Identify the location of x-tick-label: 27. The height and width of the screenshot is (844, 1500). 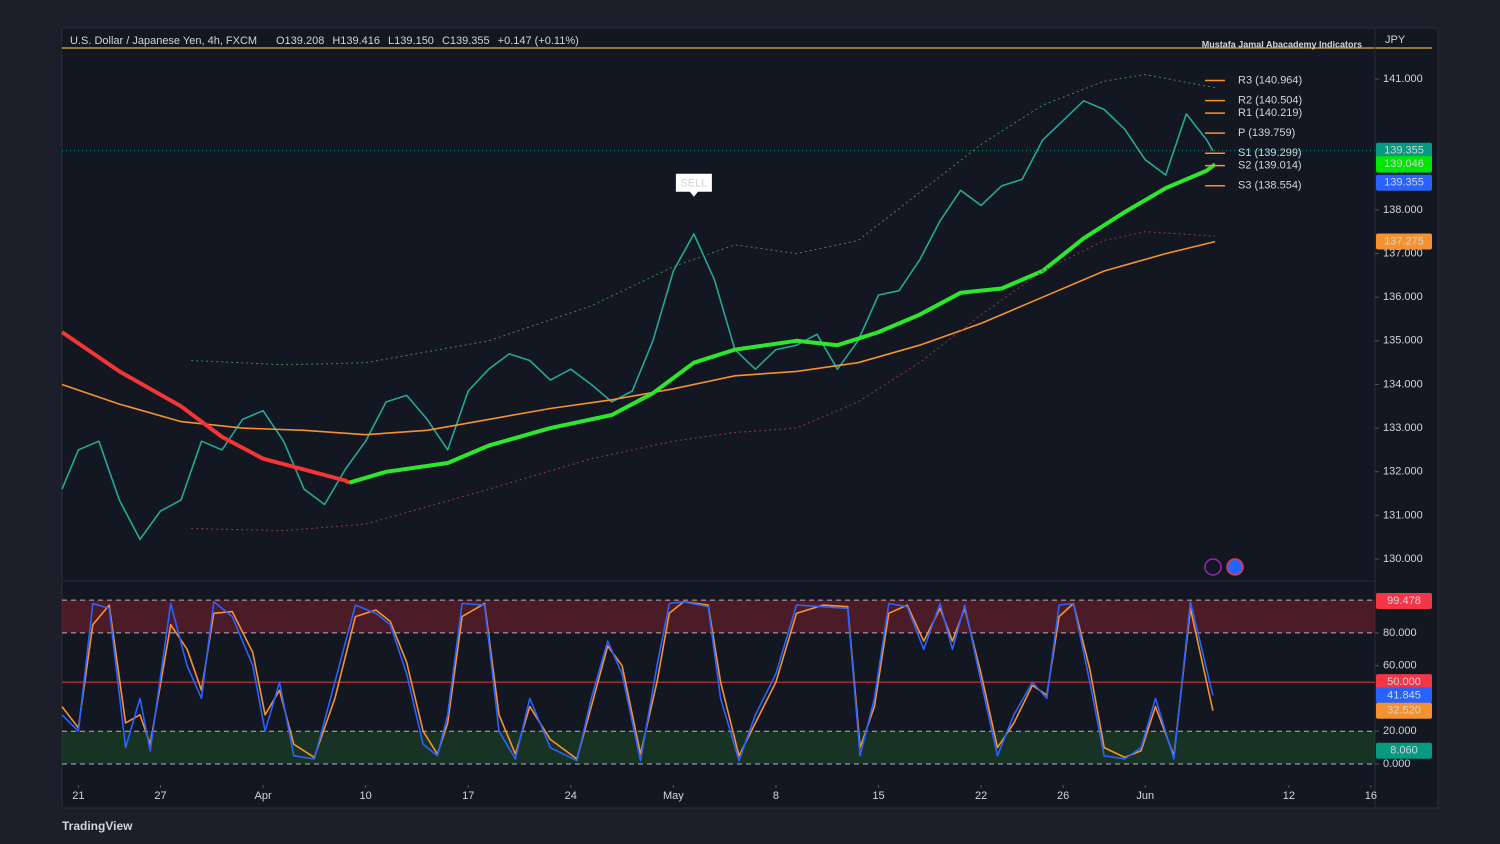
(160, 796).